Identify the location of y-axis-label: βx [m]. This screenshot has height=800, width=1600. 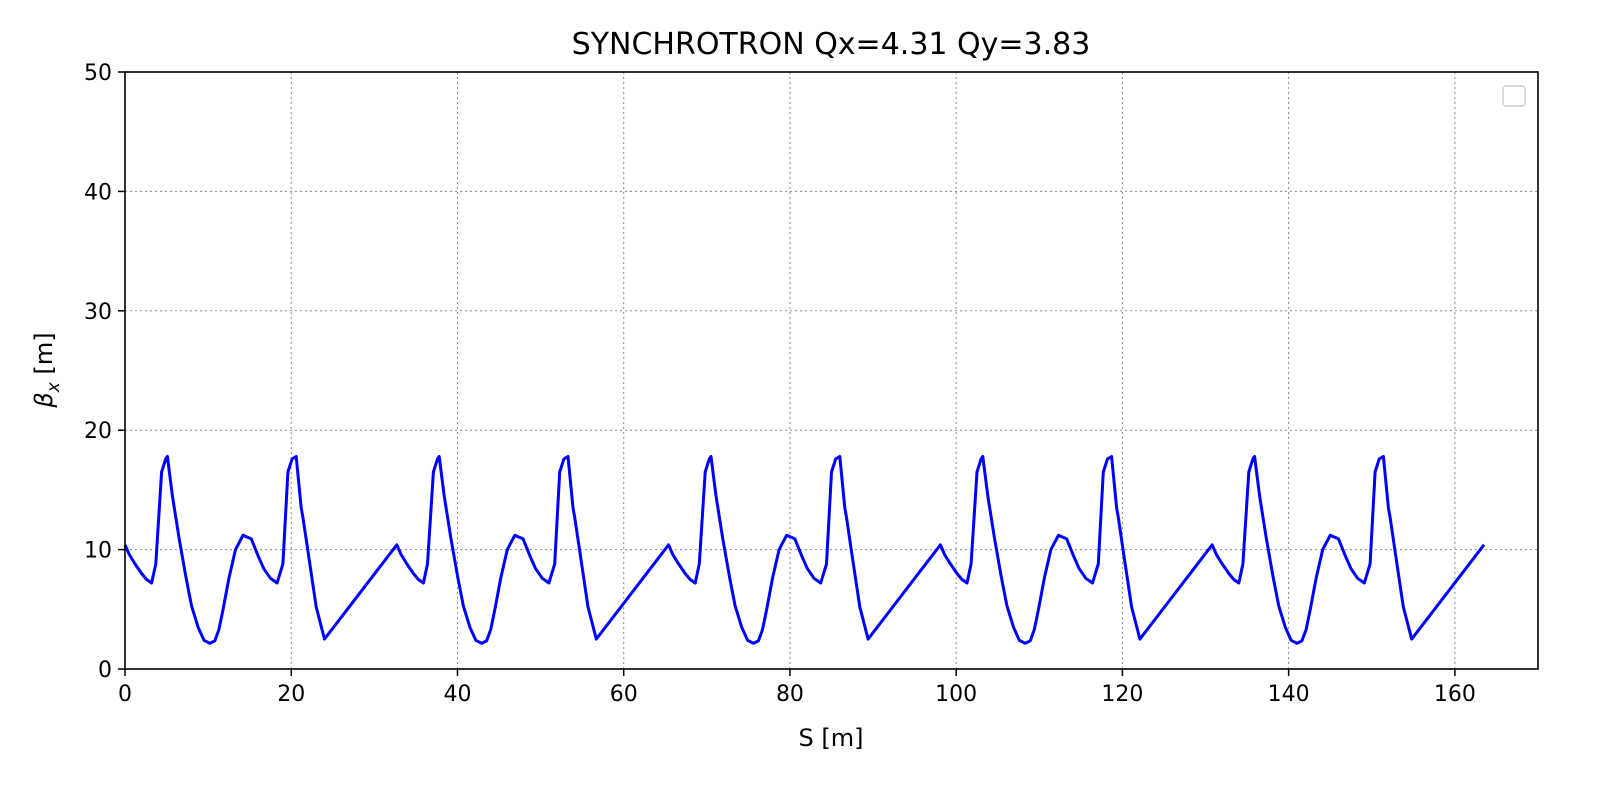
(47, 370).